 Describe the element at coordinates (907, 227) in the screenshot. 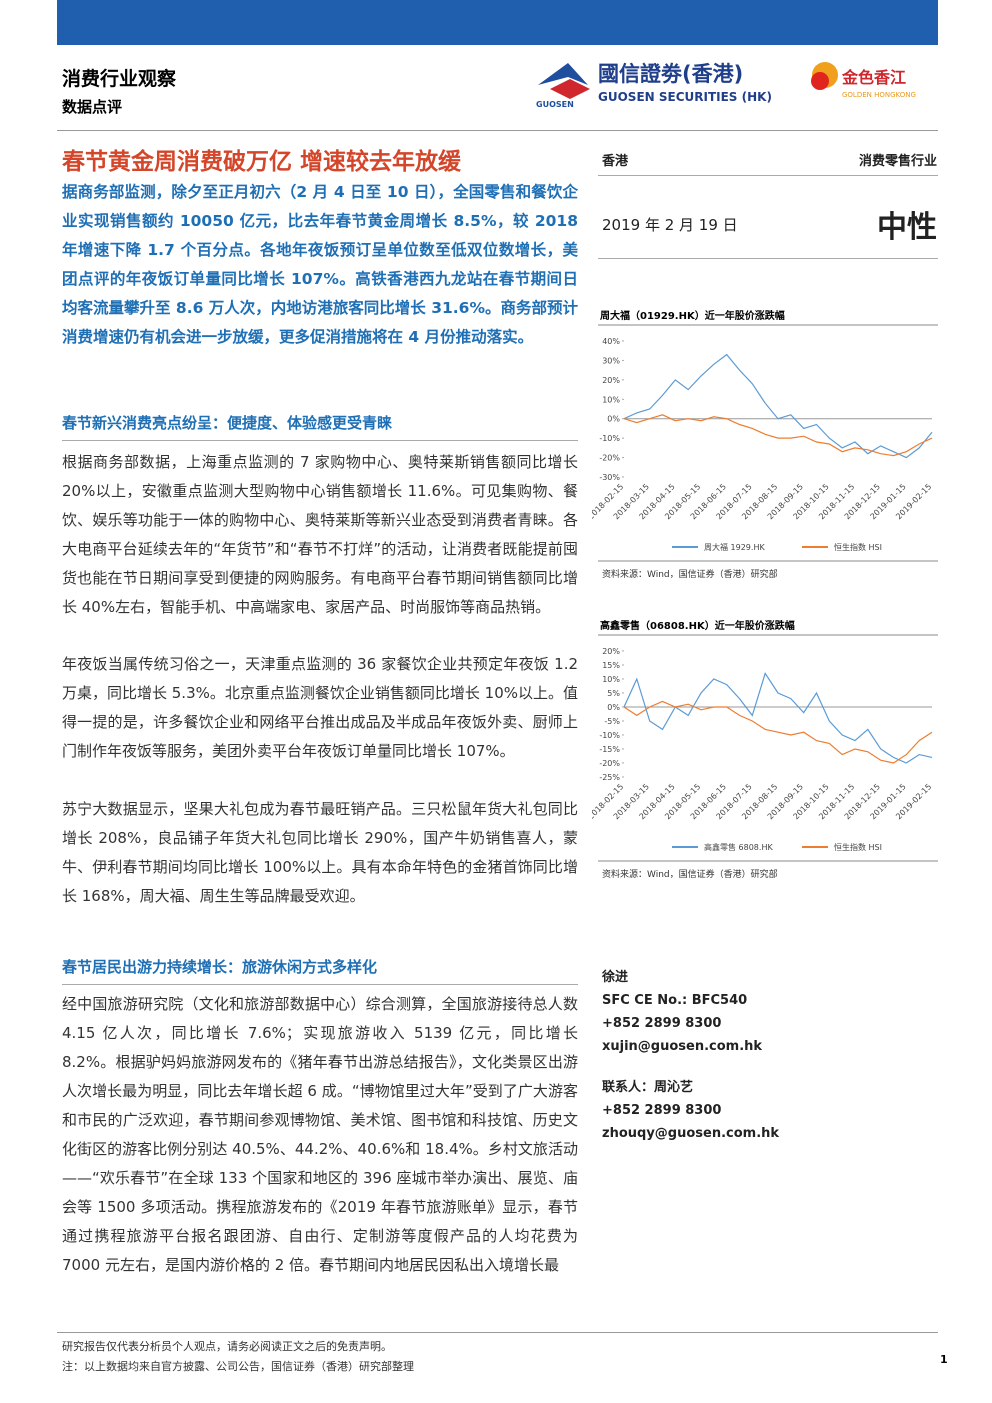

I see `rating: 中性` at that location.